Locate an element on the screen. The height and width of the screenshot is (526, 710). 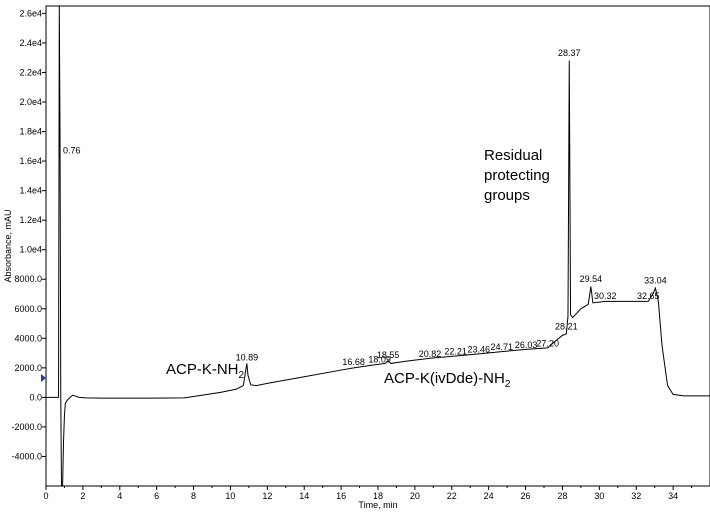
x-tick-label: 12 is located at coordinates (267, 496).